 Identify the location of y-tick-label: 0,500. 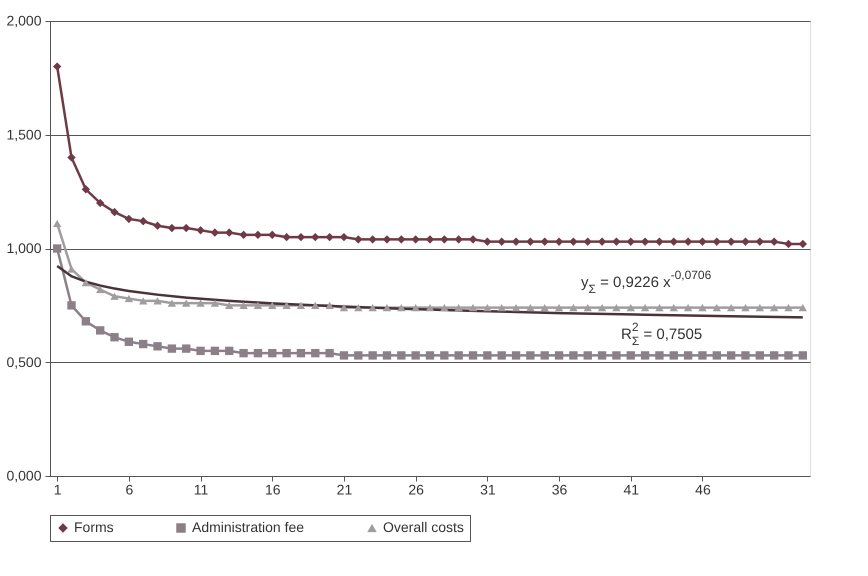
(24, 362).